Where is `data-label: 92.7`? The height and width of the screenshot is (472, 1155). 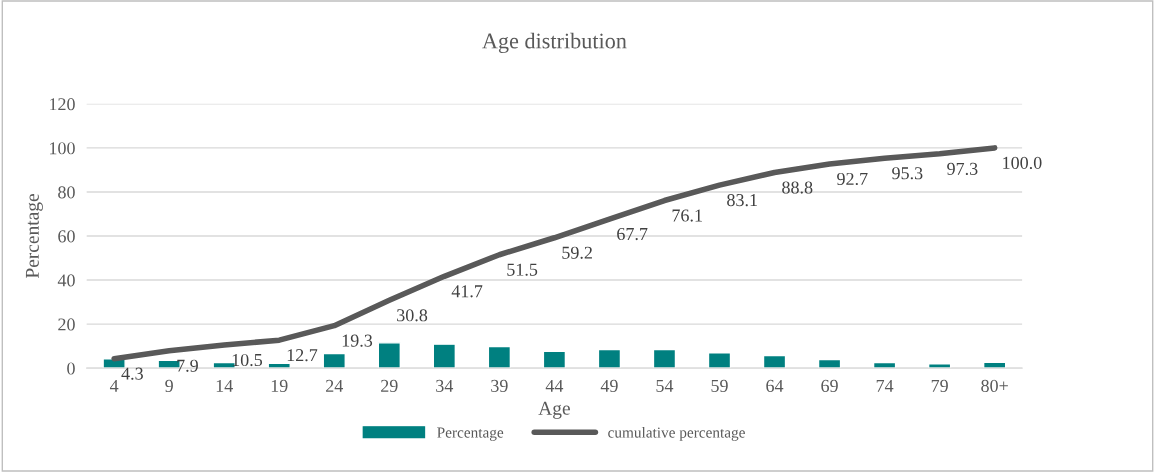 data-label: 92.7 is located at coordinates (852, 179).